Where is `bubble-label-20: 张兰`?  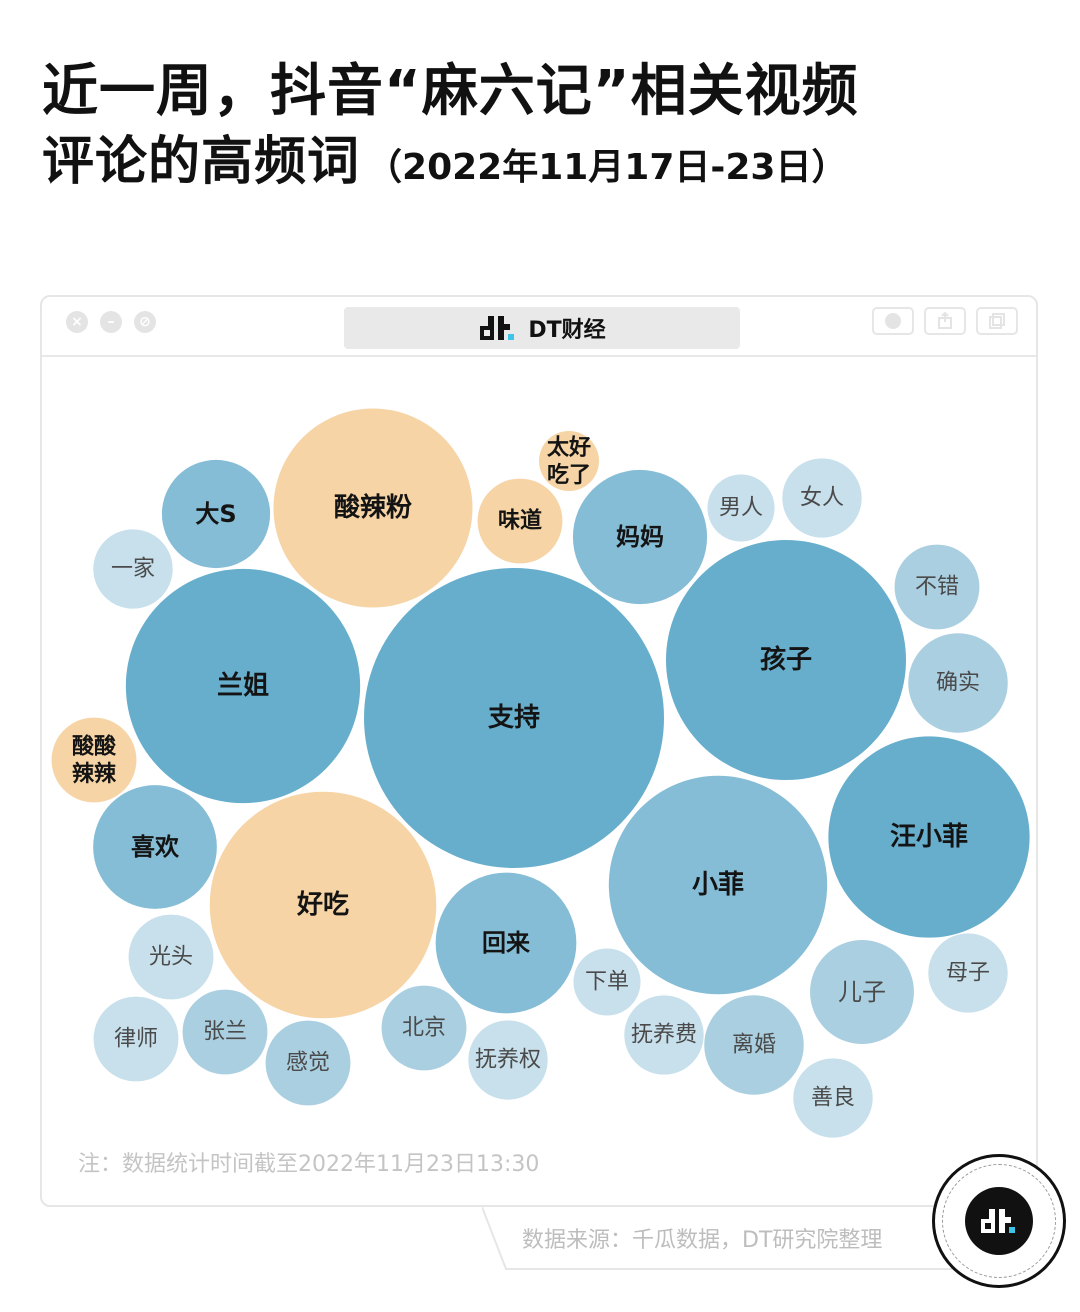
bubble-label-20: 张兰 is located at coordinates (225, 1032).